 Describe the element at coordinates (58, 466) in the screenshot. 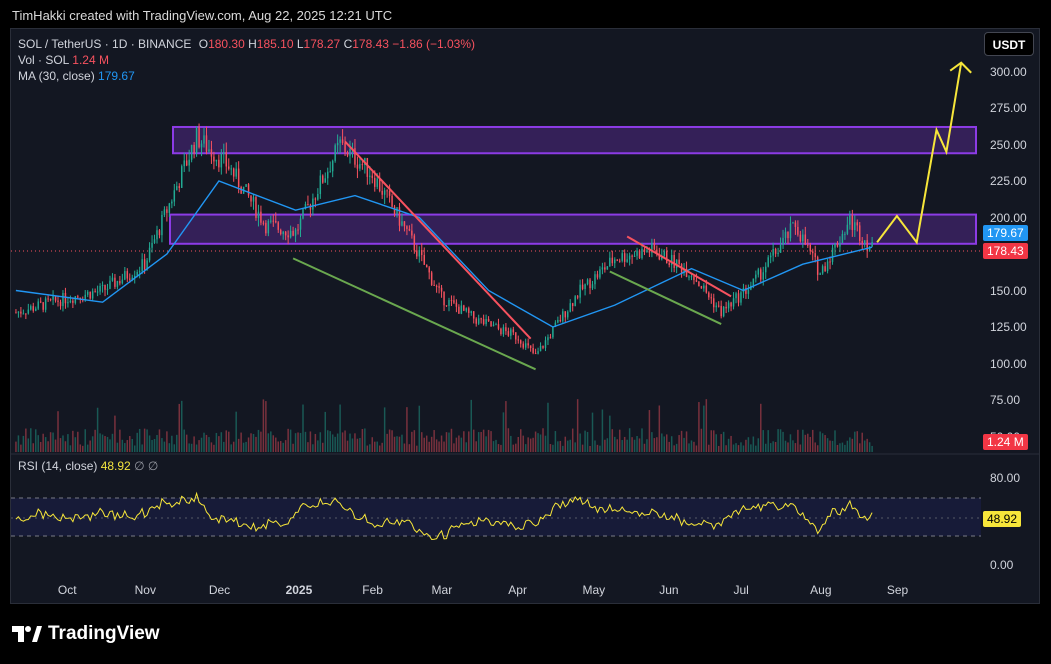

I see `rsi-label: RSI (14, close)` at that location.